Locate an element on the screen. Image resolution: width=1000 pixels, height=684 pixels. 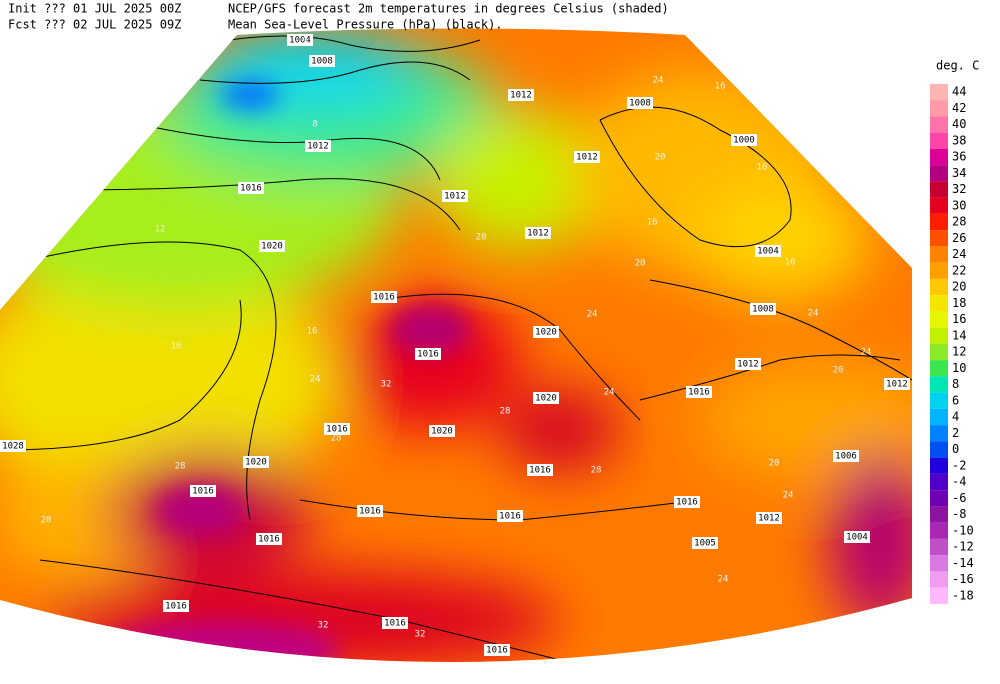
colorbar-label: 32 is located at coordinates (959, 189).